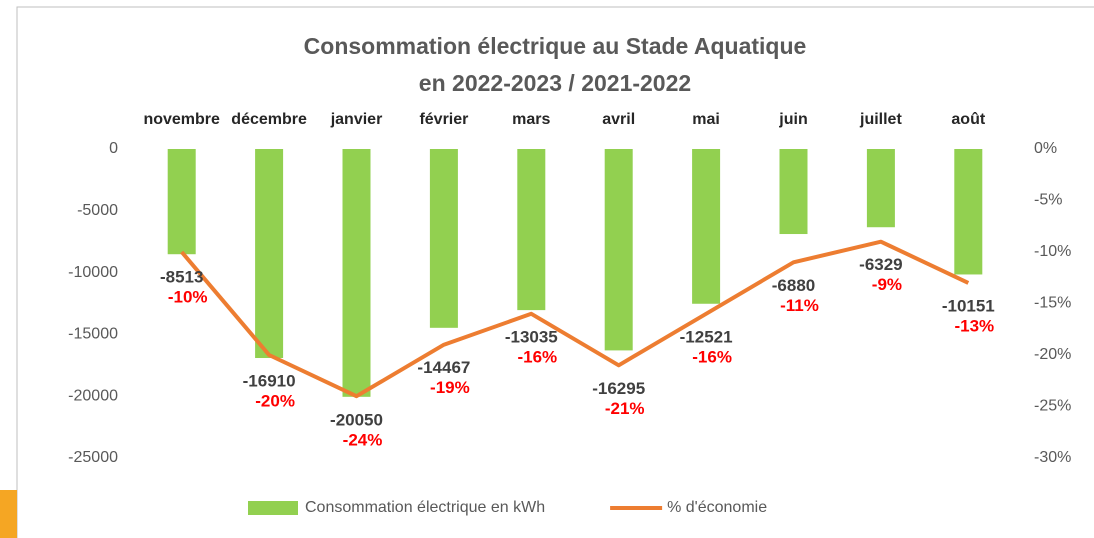 This screenshot has height=538, width=1094. What do you see at coordinates (968, 305) in the screenshot?
I see `bar-value-label: -10151` at bounding box center [968, 305].